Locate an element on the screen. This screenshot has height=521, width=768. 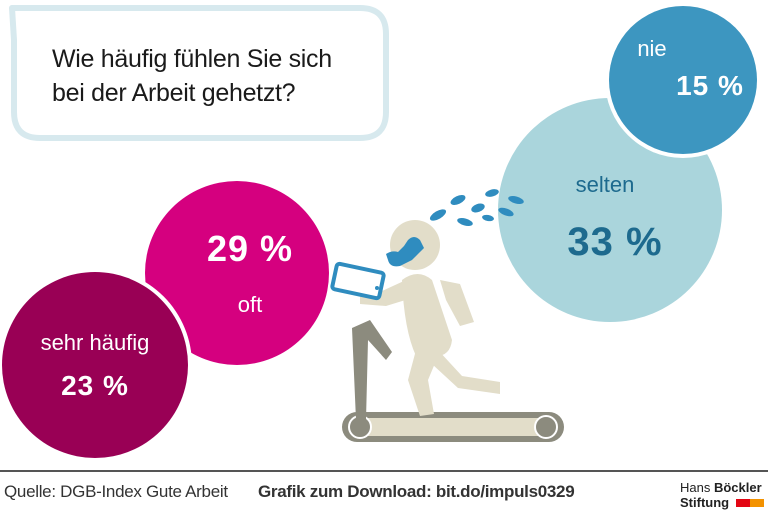
question-line-2: bei der Arbeit gehetzt? is located at coordinates (174, 93).